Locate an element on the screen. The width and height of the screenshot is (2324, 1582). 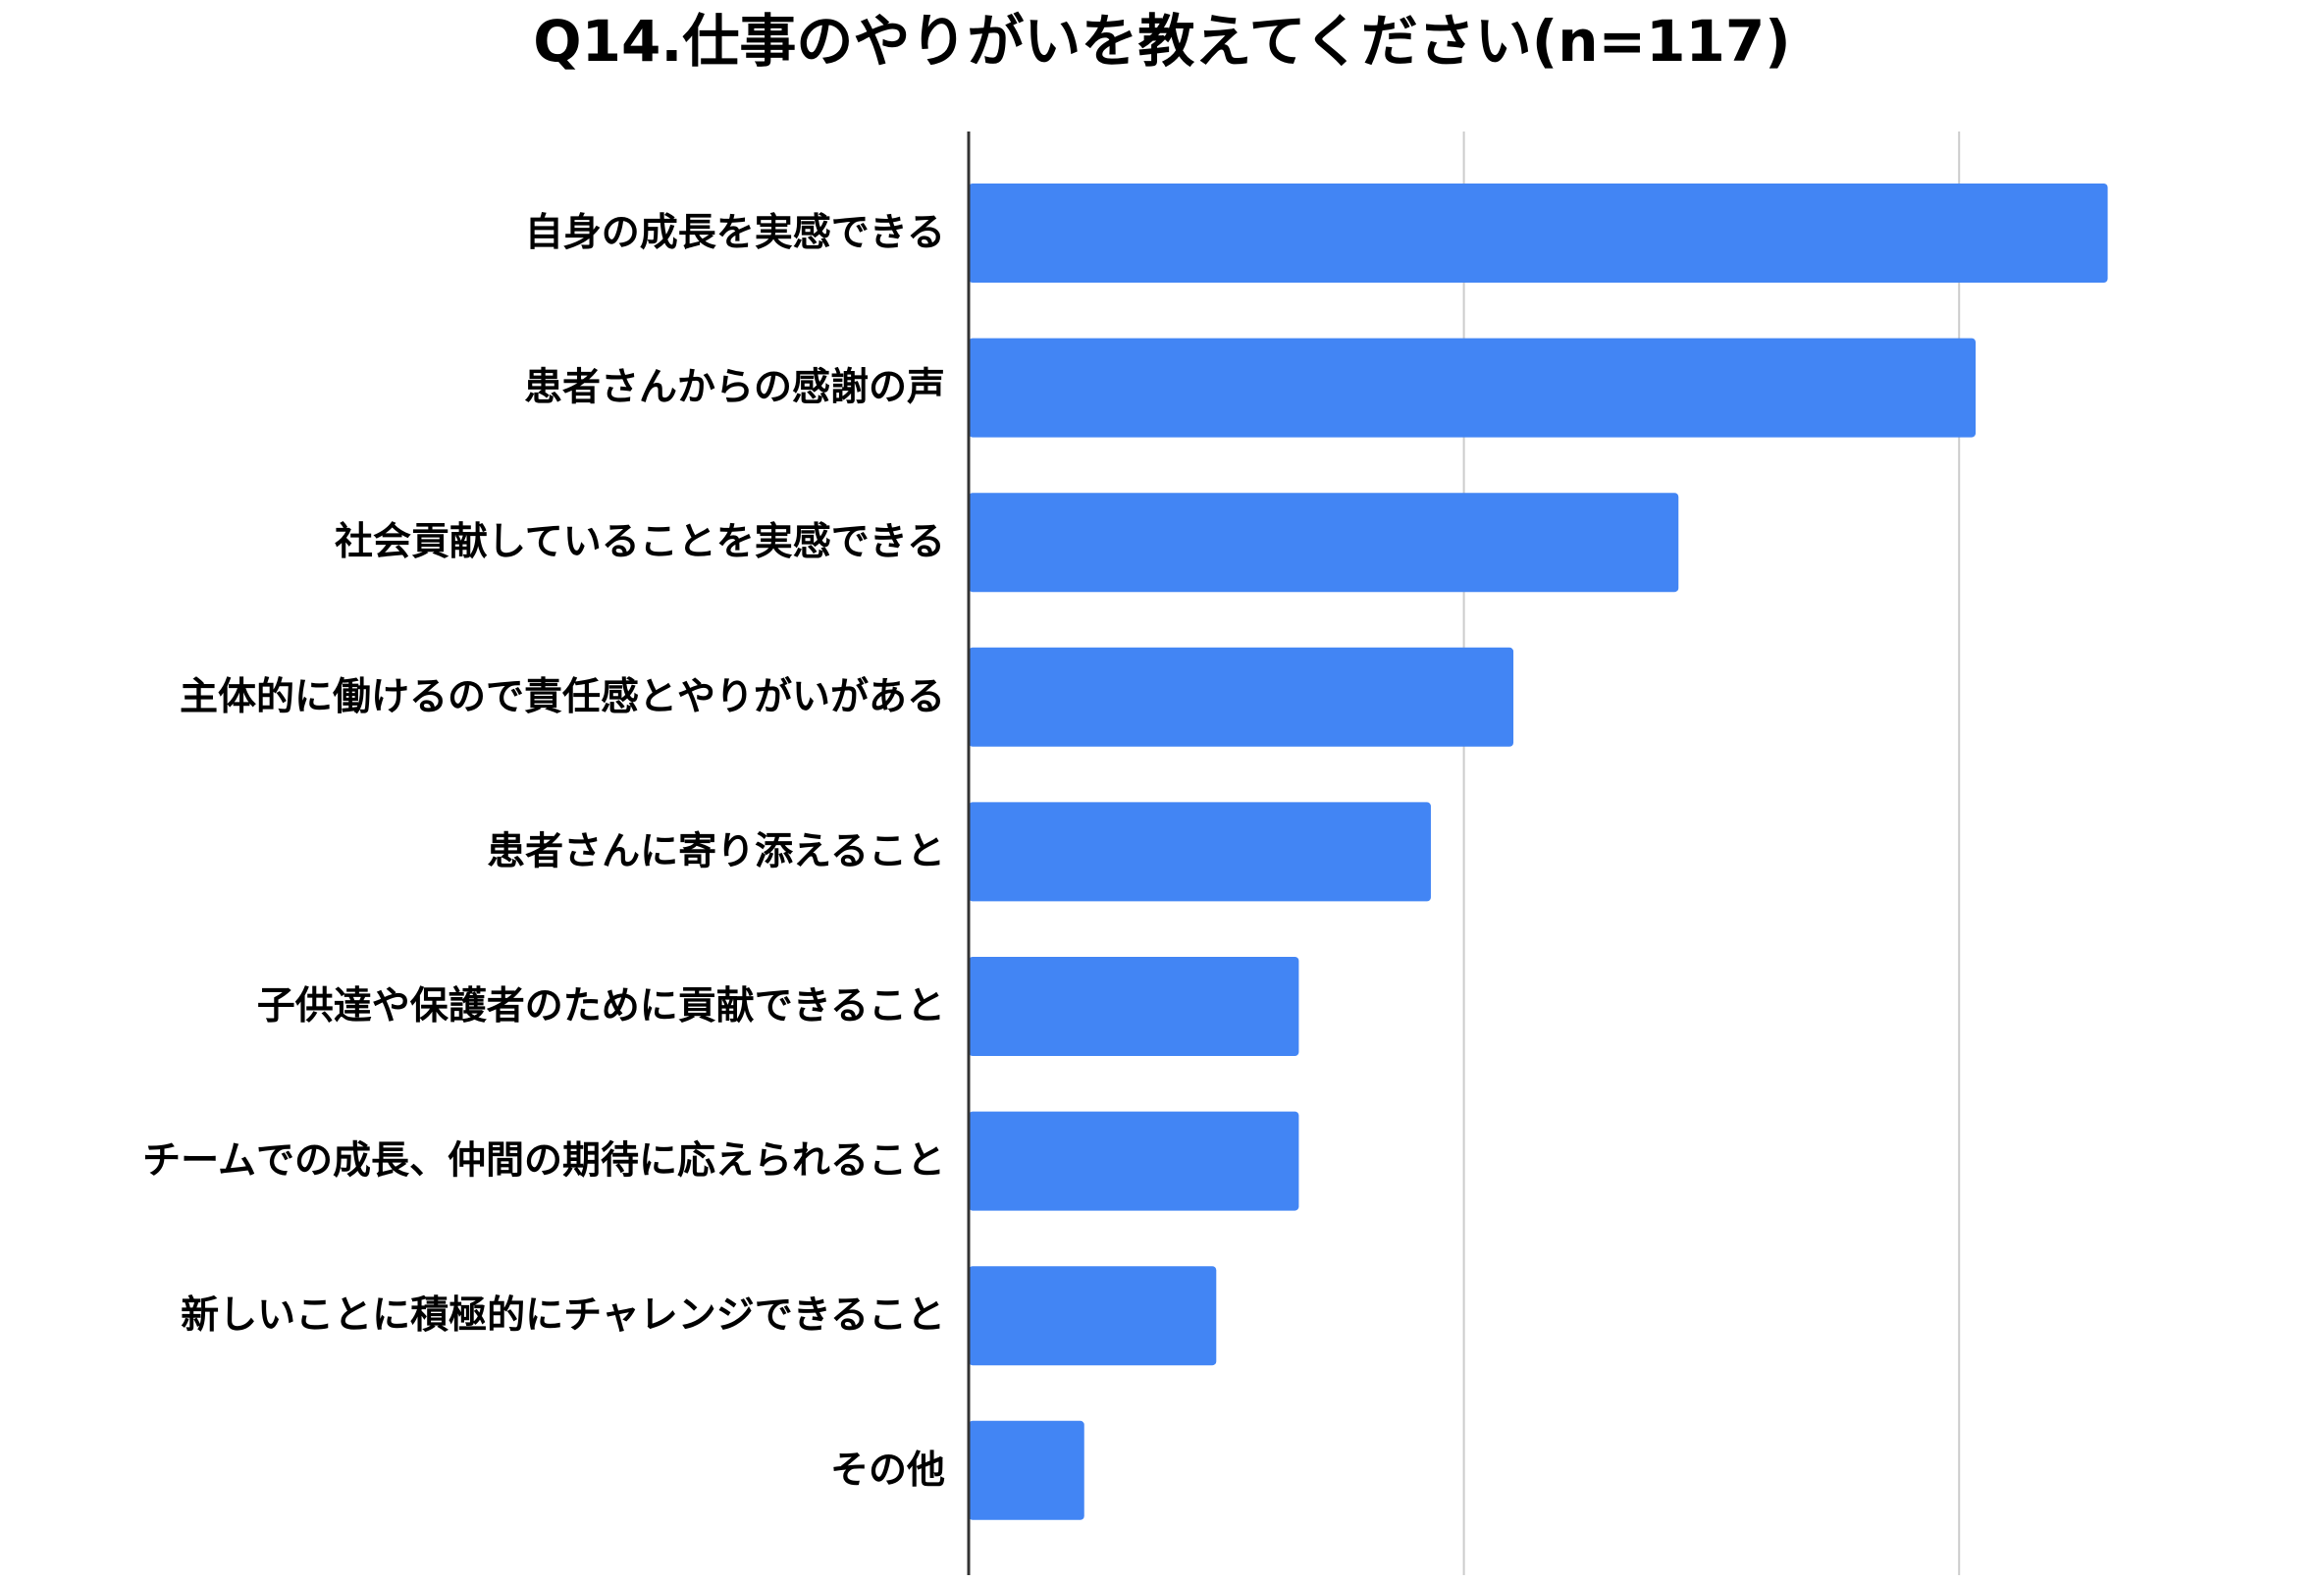
chart-title: Q14.仕事のやりがいを教えてください(n=117) is located at coordinates (1162, 41).